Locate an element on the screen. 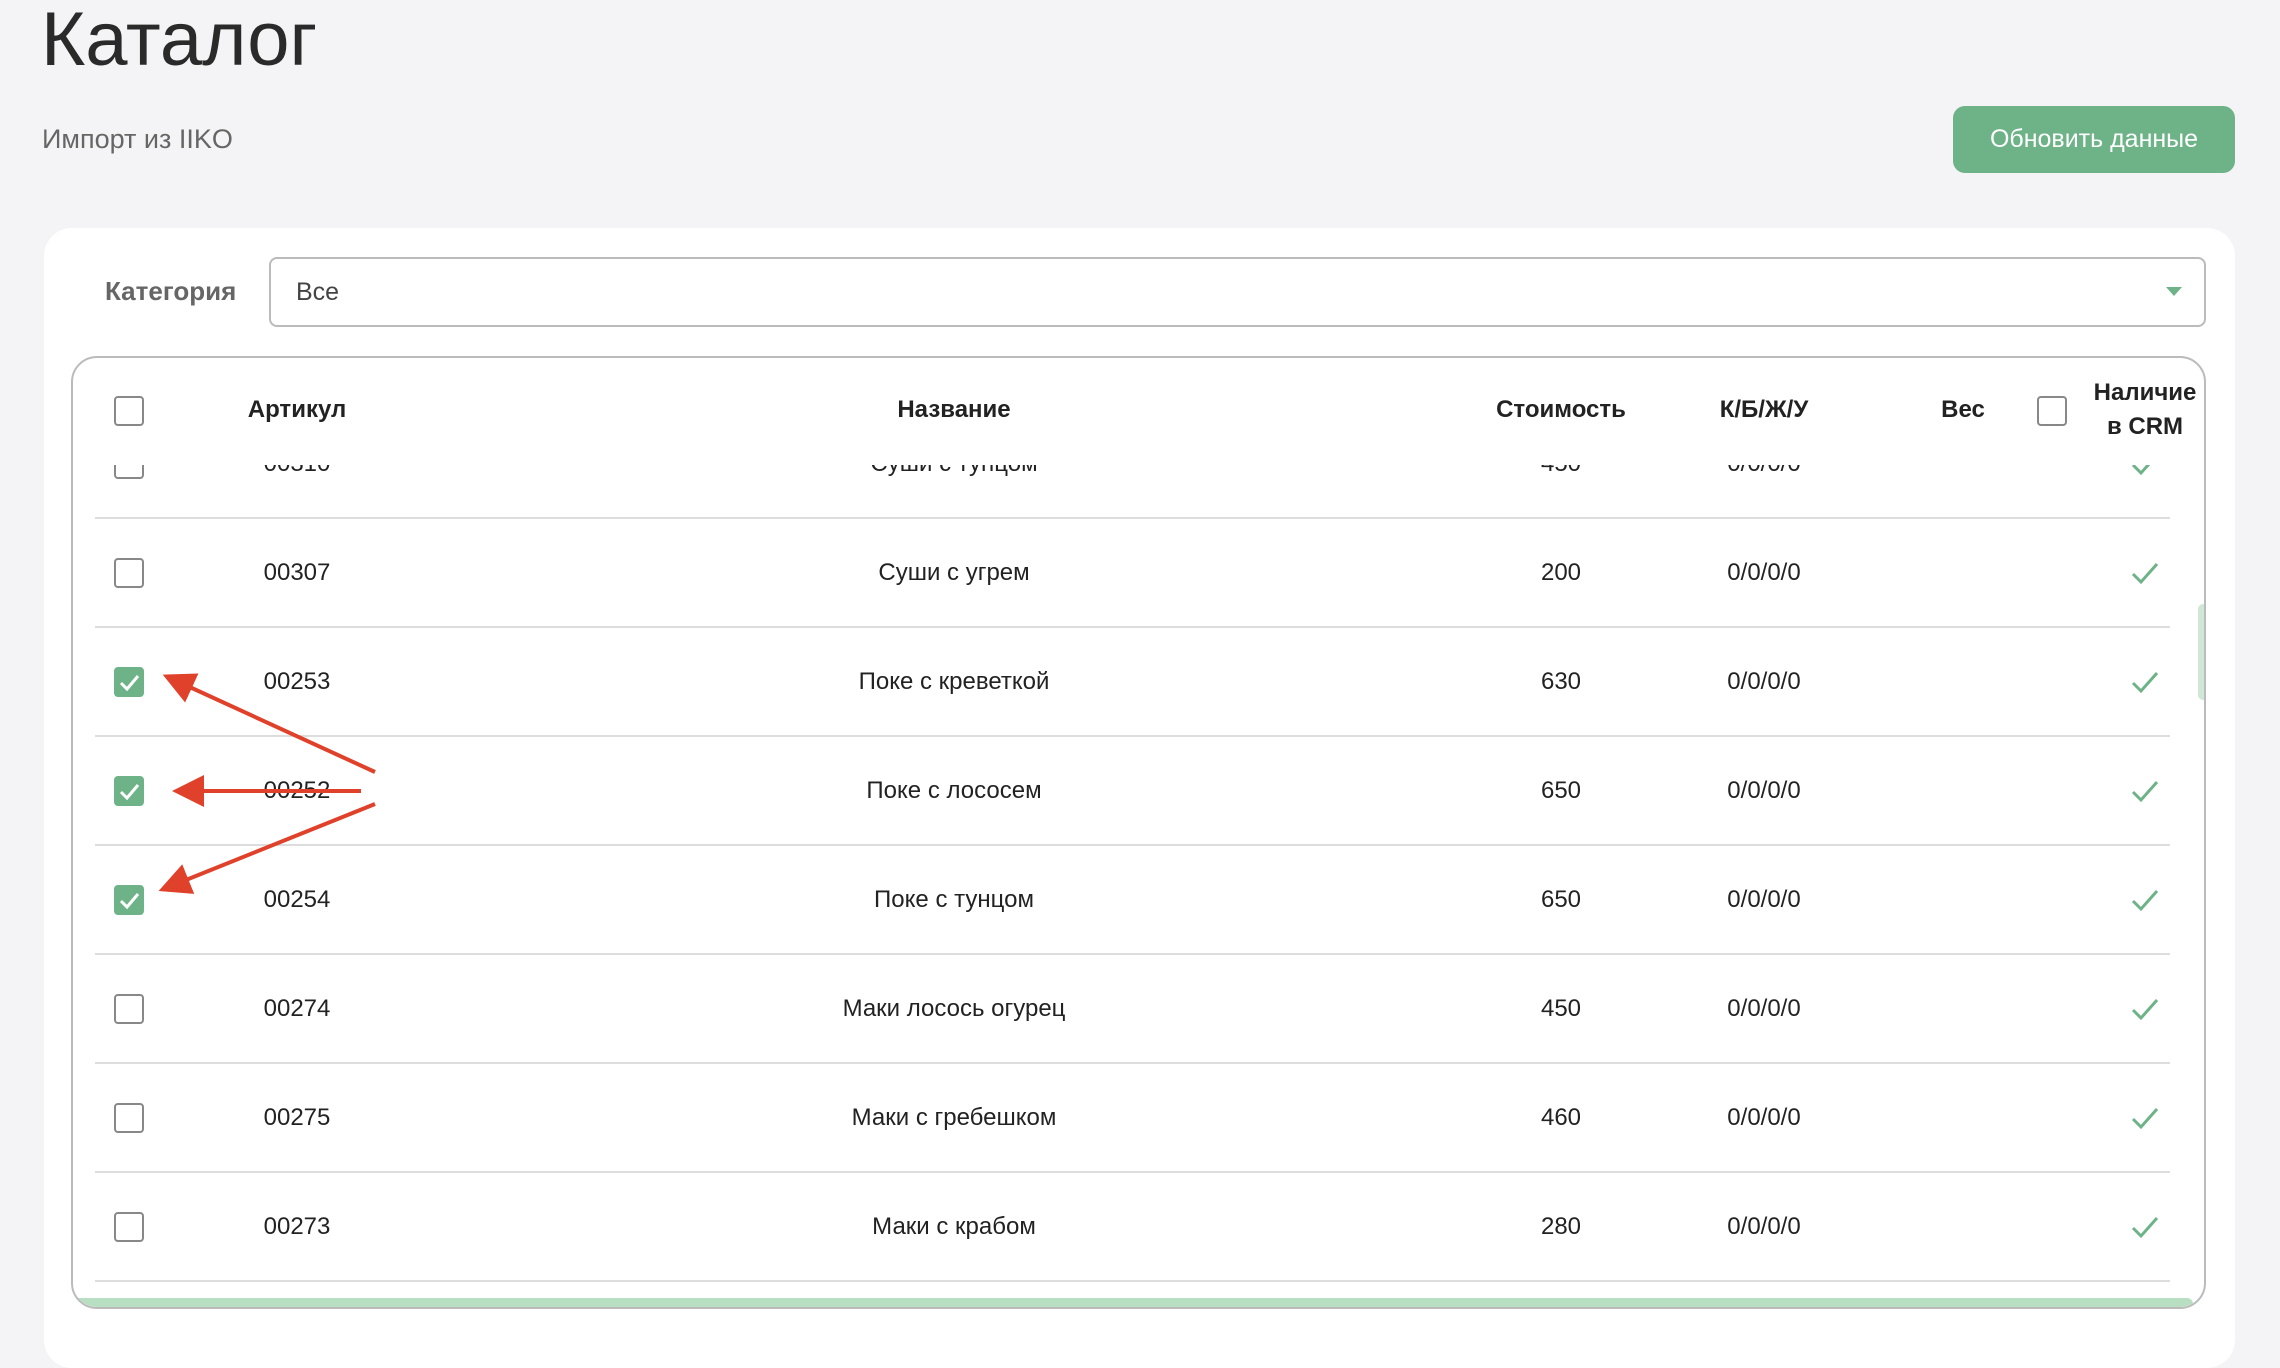 This screenshot has height=1368, width=2280. cell-sku: 00273 is located at coordinates (297, 1226).